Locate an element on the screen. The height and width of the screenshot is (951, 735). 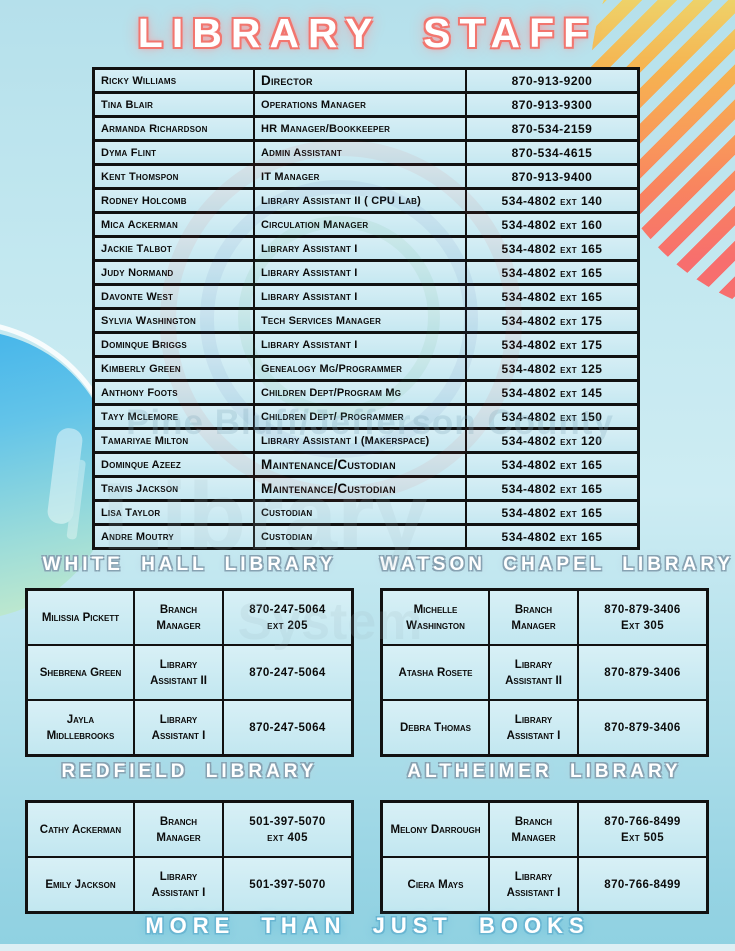
staff-title-cell: Children Dept/Program Mg is located at coordinates (360, 392).